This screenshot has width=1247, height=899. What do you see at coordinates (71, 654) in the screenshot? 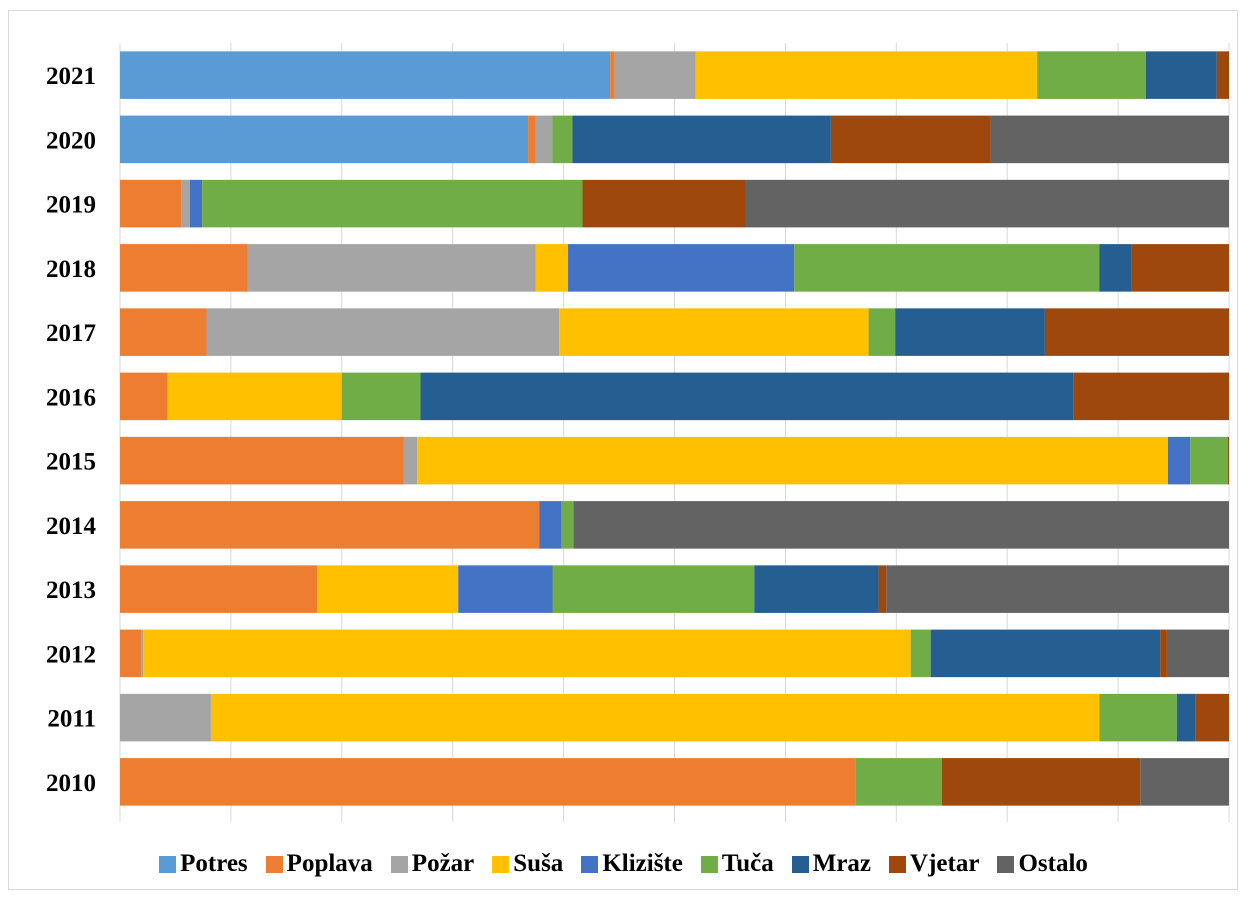
I see `category-label: 2012` at bounding box center [71, 654].